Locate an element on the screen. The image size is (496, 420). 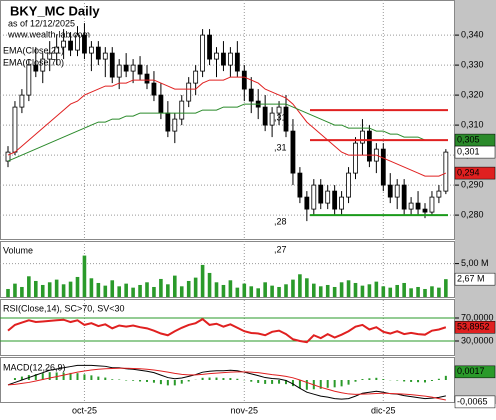
value-badge-label: 0,305 is located at coordinates (468, 139).